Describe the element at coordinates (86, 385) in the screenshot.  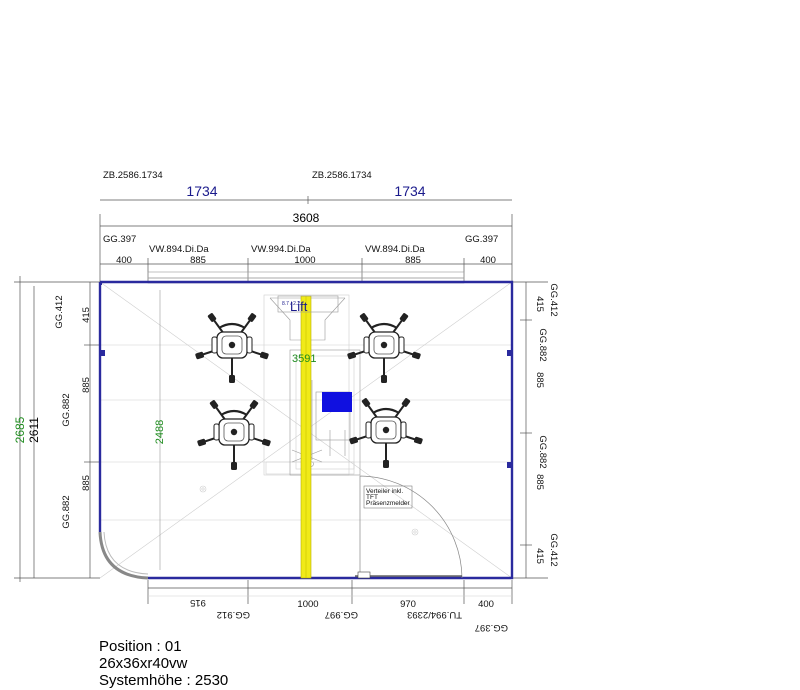
I see `left-seg-2: 885` at that location.